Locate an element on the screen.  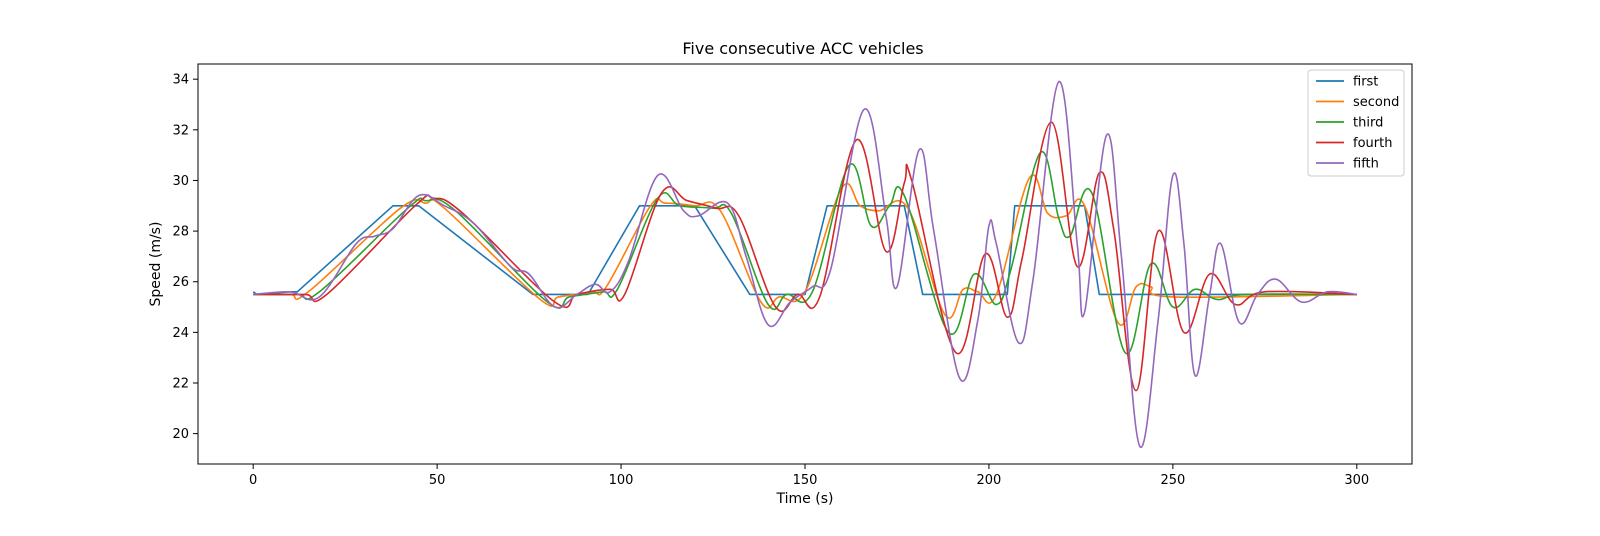
y-axis: 20 22 24 26 28 30 32 34 is located at coordinates (185, 257).